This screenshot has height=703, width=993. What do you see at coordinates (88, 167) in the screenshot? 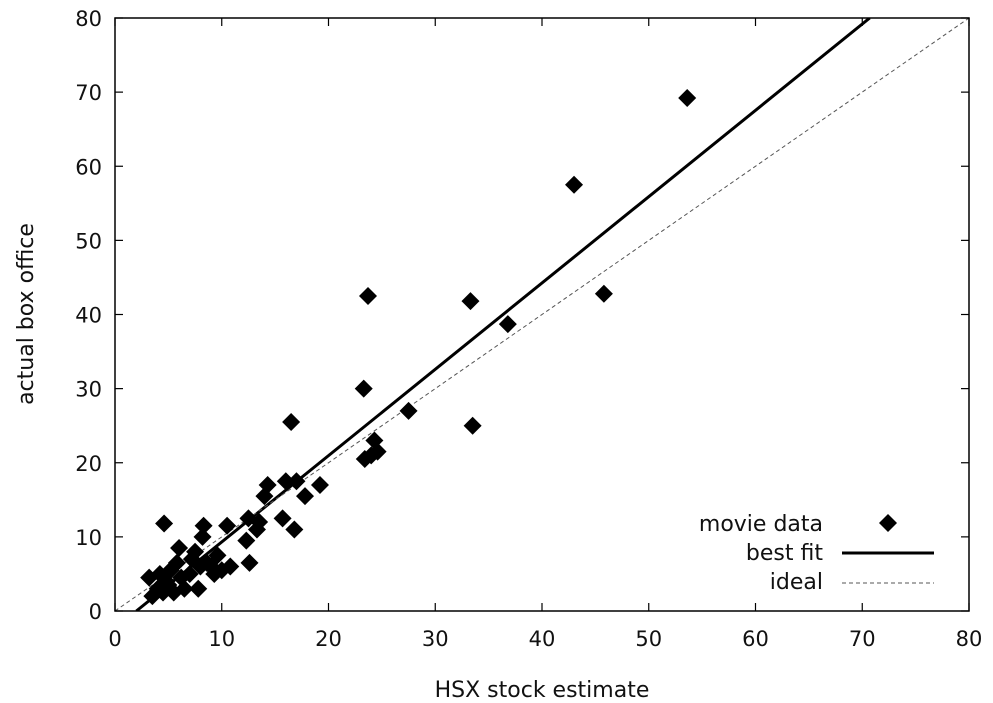
I see `y-tick-label: 60` at bounding box center [88, 167].